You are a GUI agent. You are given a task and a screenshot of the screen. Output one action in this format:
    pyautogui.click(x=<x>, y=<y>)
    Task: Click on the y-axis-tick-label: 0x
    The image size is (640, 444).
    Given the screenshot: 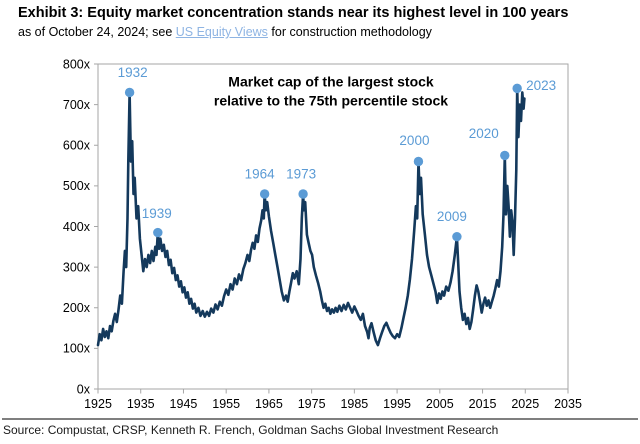 What is the action you would take?
    pyautogui.click(x=84, y=389)
    